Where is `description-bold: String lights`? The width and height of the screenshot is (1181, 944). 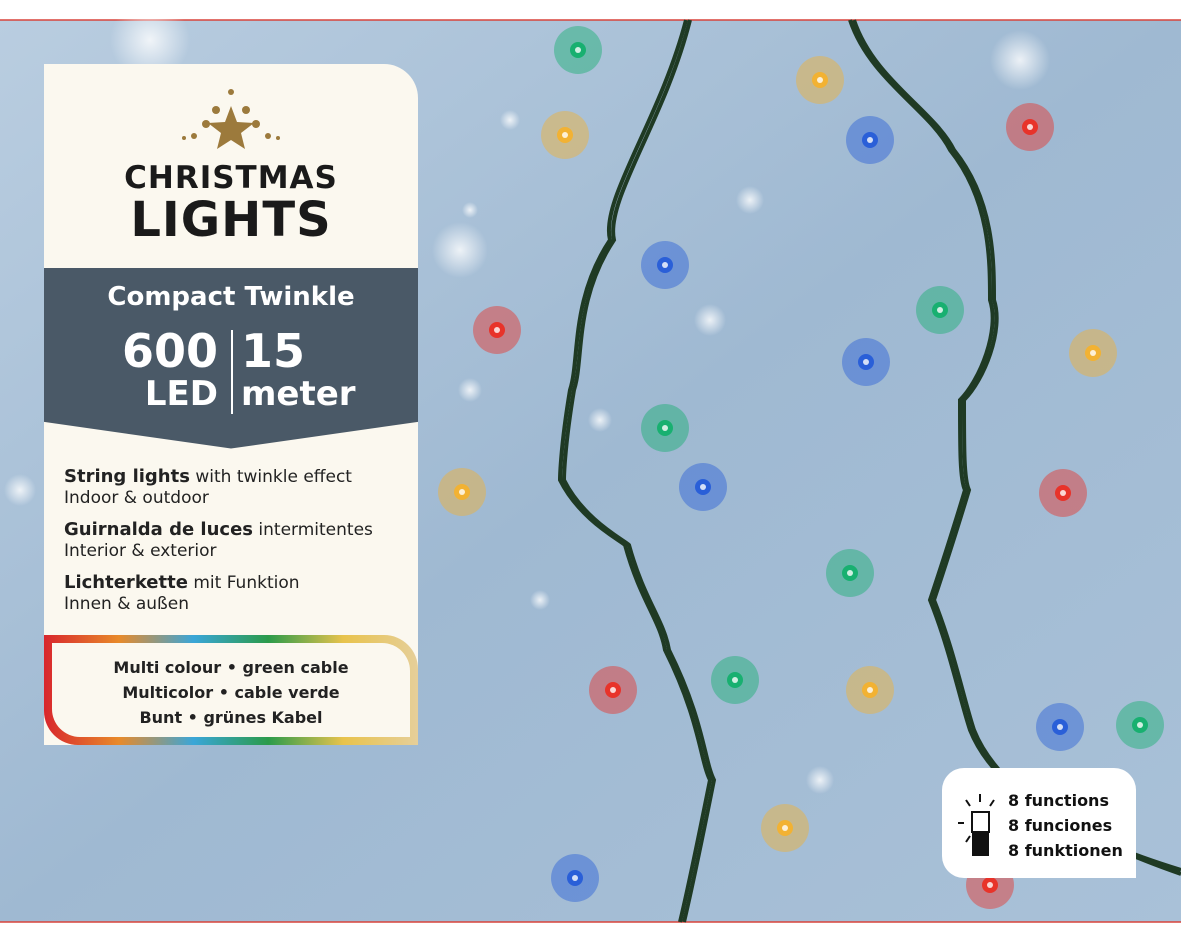
description-bold: String lights is located at coordinates (127, 476).